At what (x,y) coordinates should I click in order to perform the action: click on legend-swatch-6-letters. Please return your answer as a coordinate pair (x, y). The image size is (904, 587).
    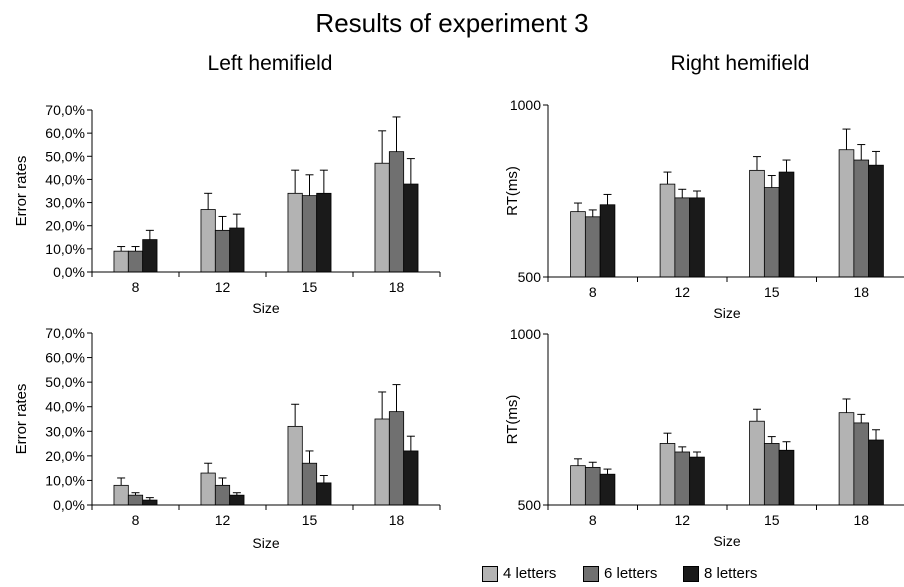
    Looking at the image, I should click on (591, 574).